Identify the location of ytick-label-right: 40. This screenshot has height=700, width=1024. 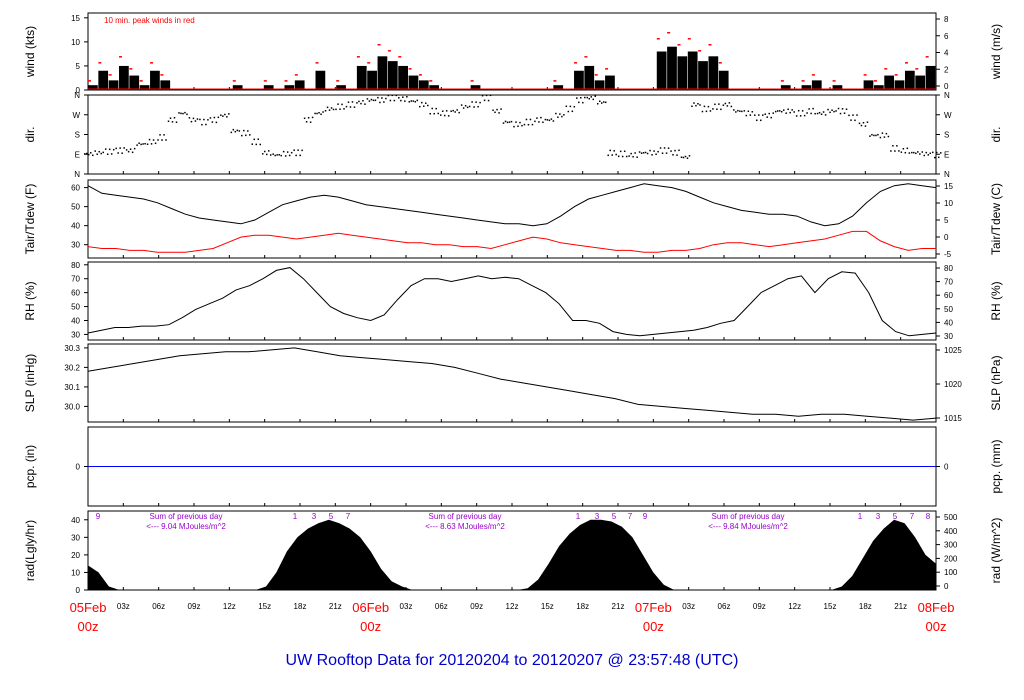
(948, 322).